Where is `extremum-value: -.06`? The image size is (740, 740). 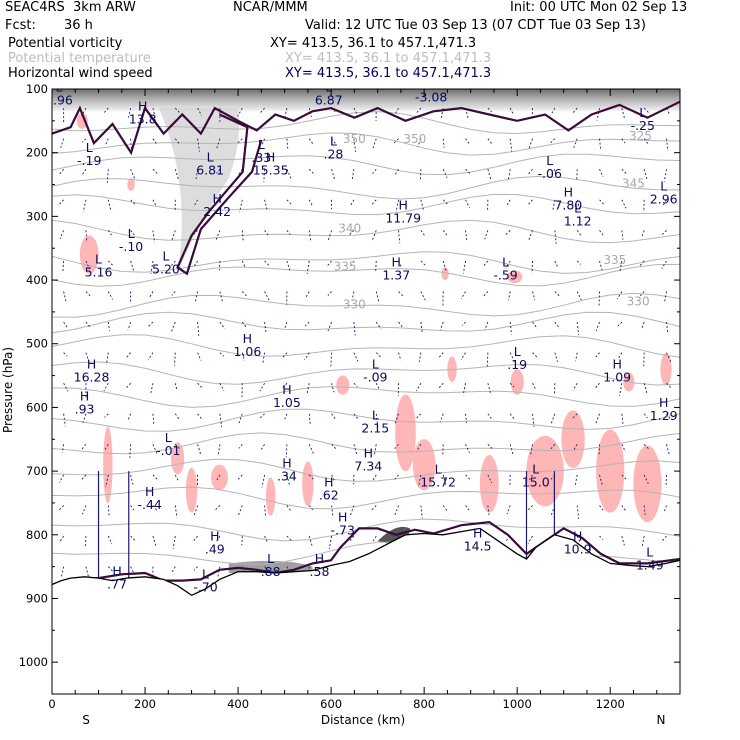 extremum-value: -.06 is located at coordinates (550, 173).